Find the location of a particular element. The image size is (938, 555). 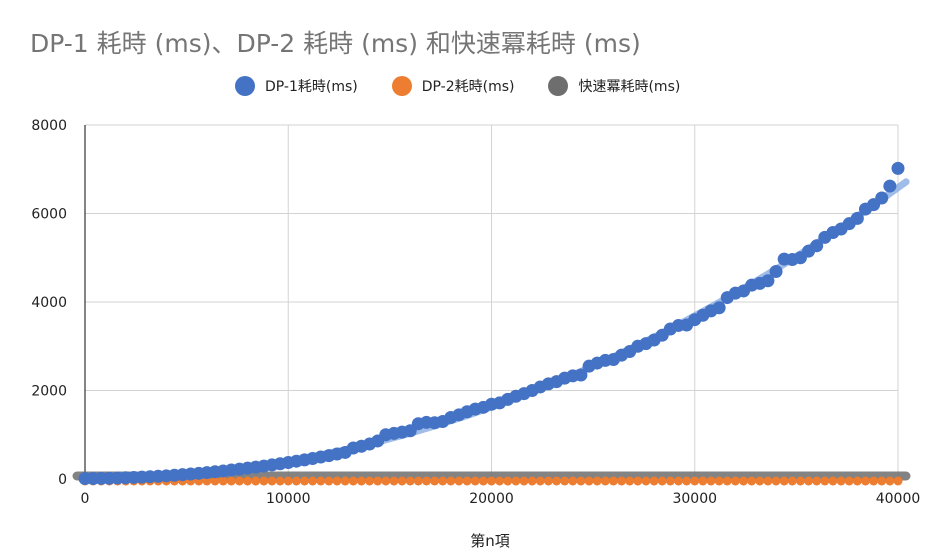

y-tick-label: 6000 is located at coordinates (49, 215).